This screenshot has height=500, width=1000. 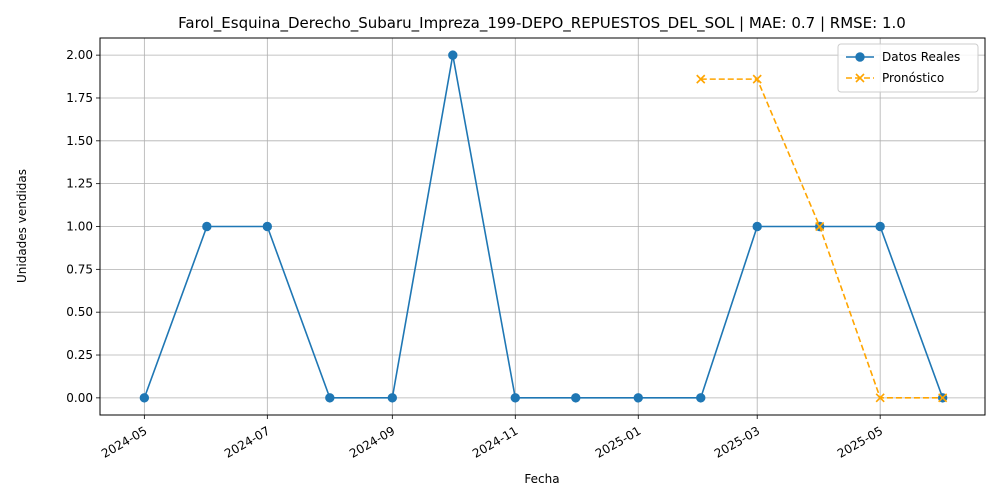 I want to click on y-tick-label: 1.50, so click(x=79, y=141).